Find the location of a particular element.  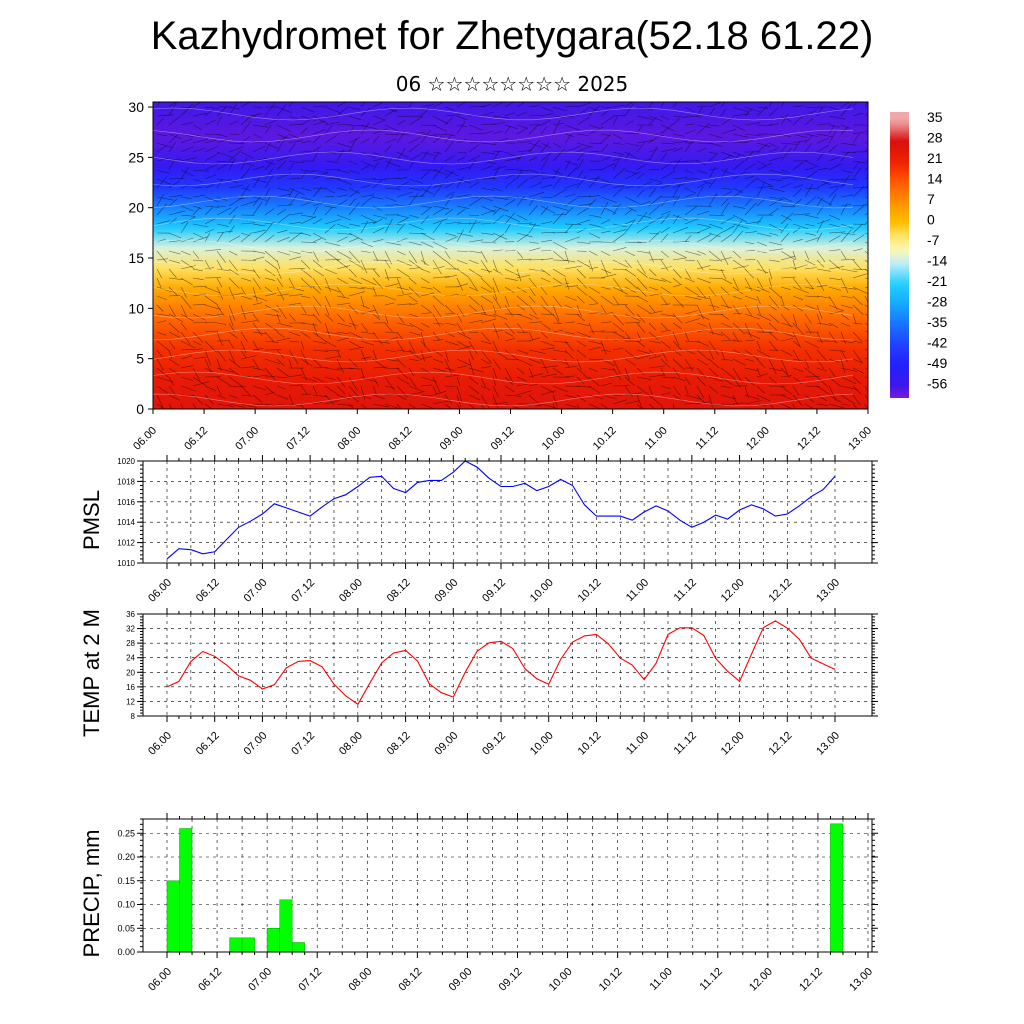

x-tick-label: 09.12 is located at coordinates (494, 744).